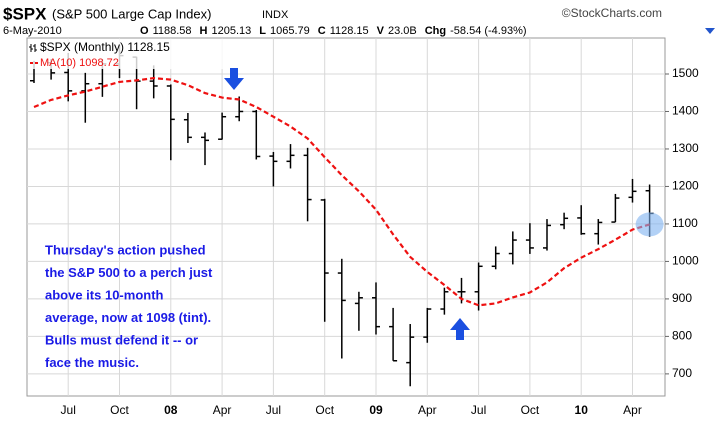 The height and width of the screenshot is (439, 720). I want to click on y-tick-label: 1500, so click(685, 73).